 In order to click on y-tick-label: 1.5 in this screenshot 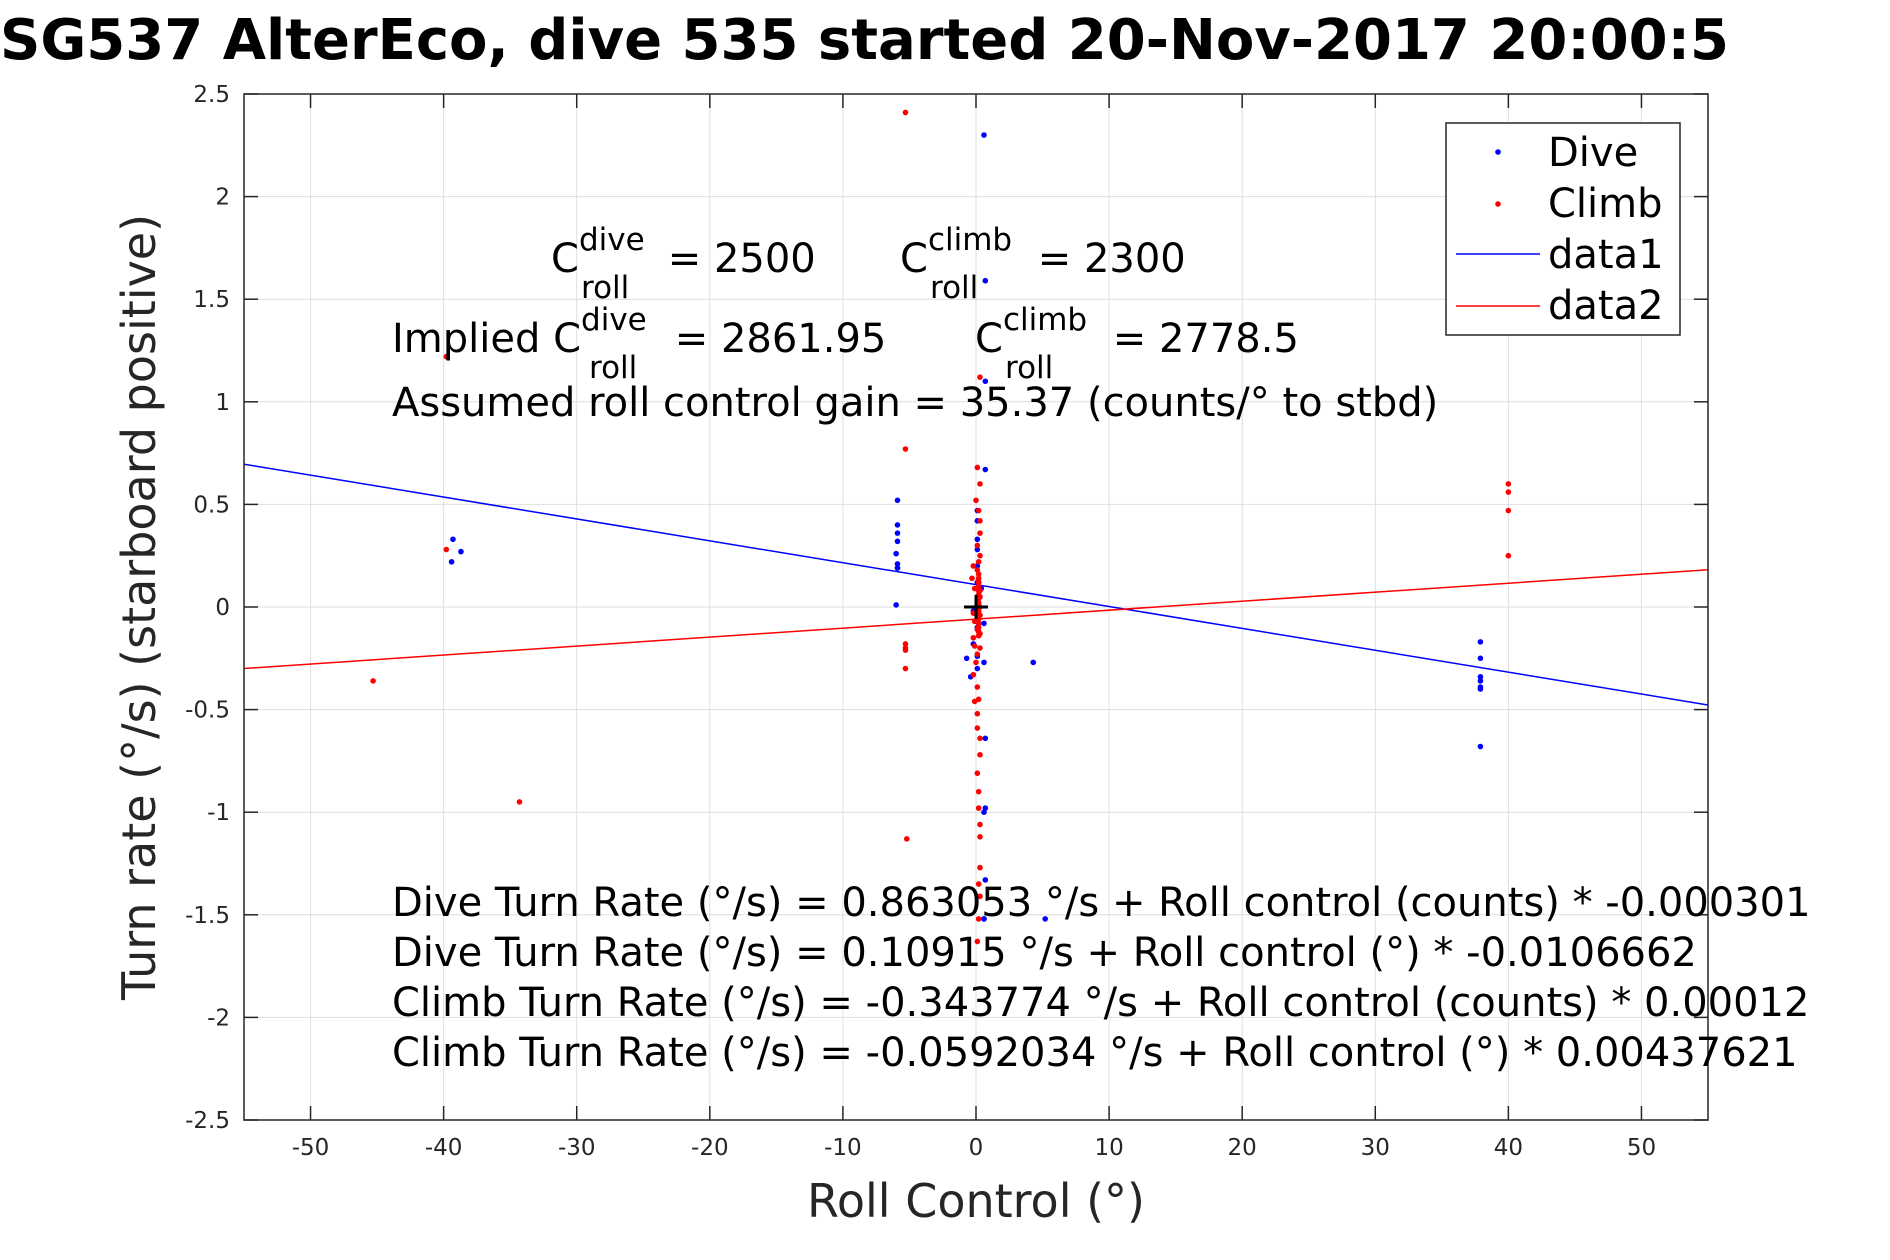, I will do `click(211, 300)`.